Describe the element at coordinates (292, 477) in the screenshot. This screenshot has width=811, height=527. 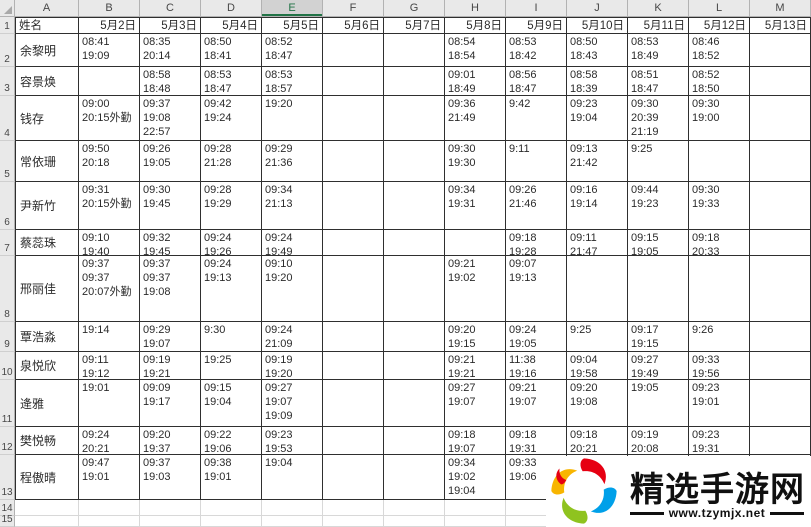
I see `cell-E13: 19:04` at that location.